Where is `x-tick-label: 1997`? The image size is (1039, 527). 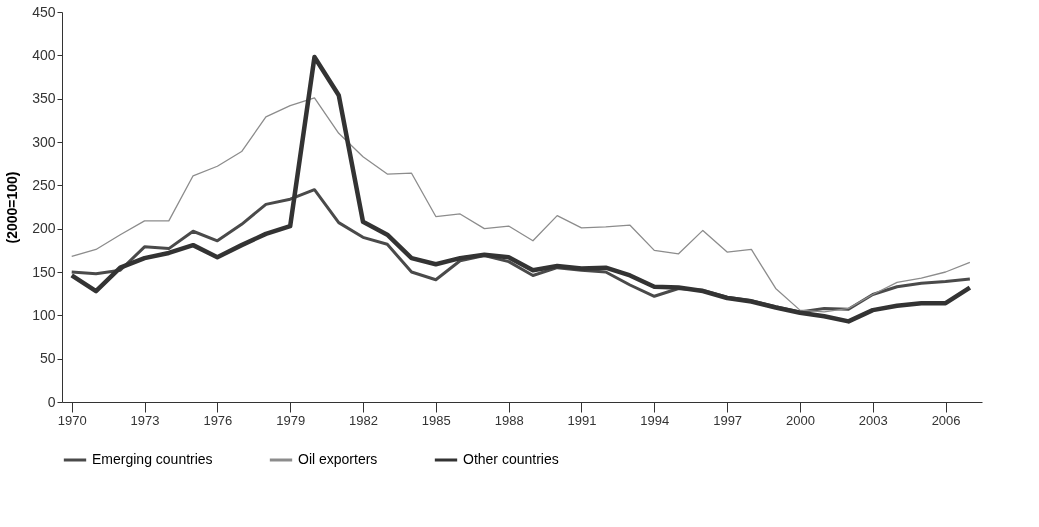 x-tick-label: 1997 is located at coordinates (728, 420).